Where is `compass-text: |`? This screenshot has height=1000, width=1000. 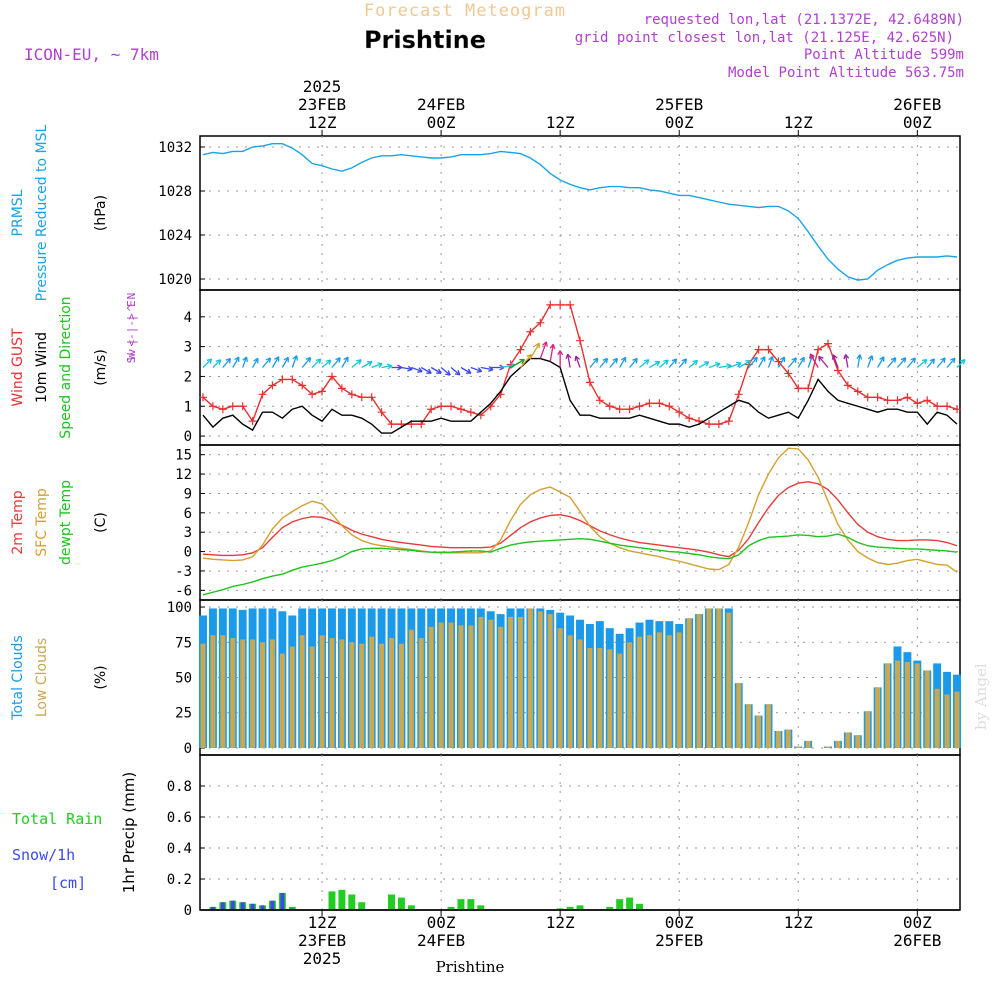
compass-text: | is located at coordinates (131, 318).